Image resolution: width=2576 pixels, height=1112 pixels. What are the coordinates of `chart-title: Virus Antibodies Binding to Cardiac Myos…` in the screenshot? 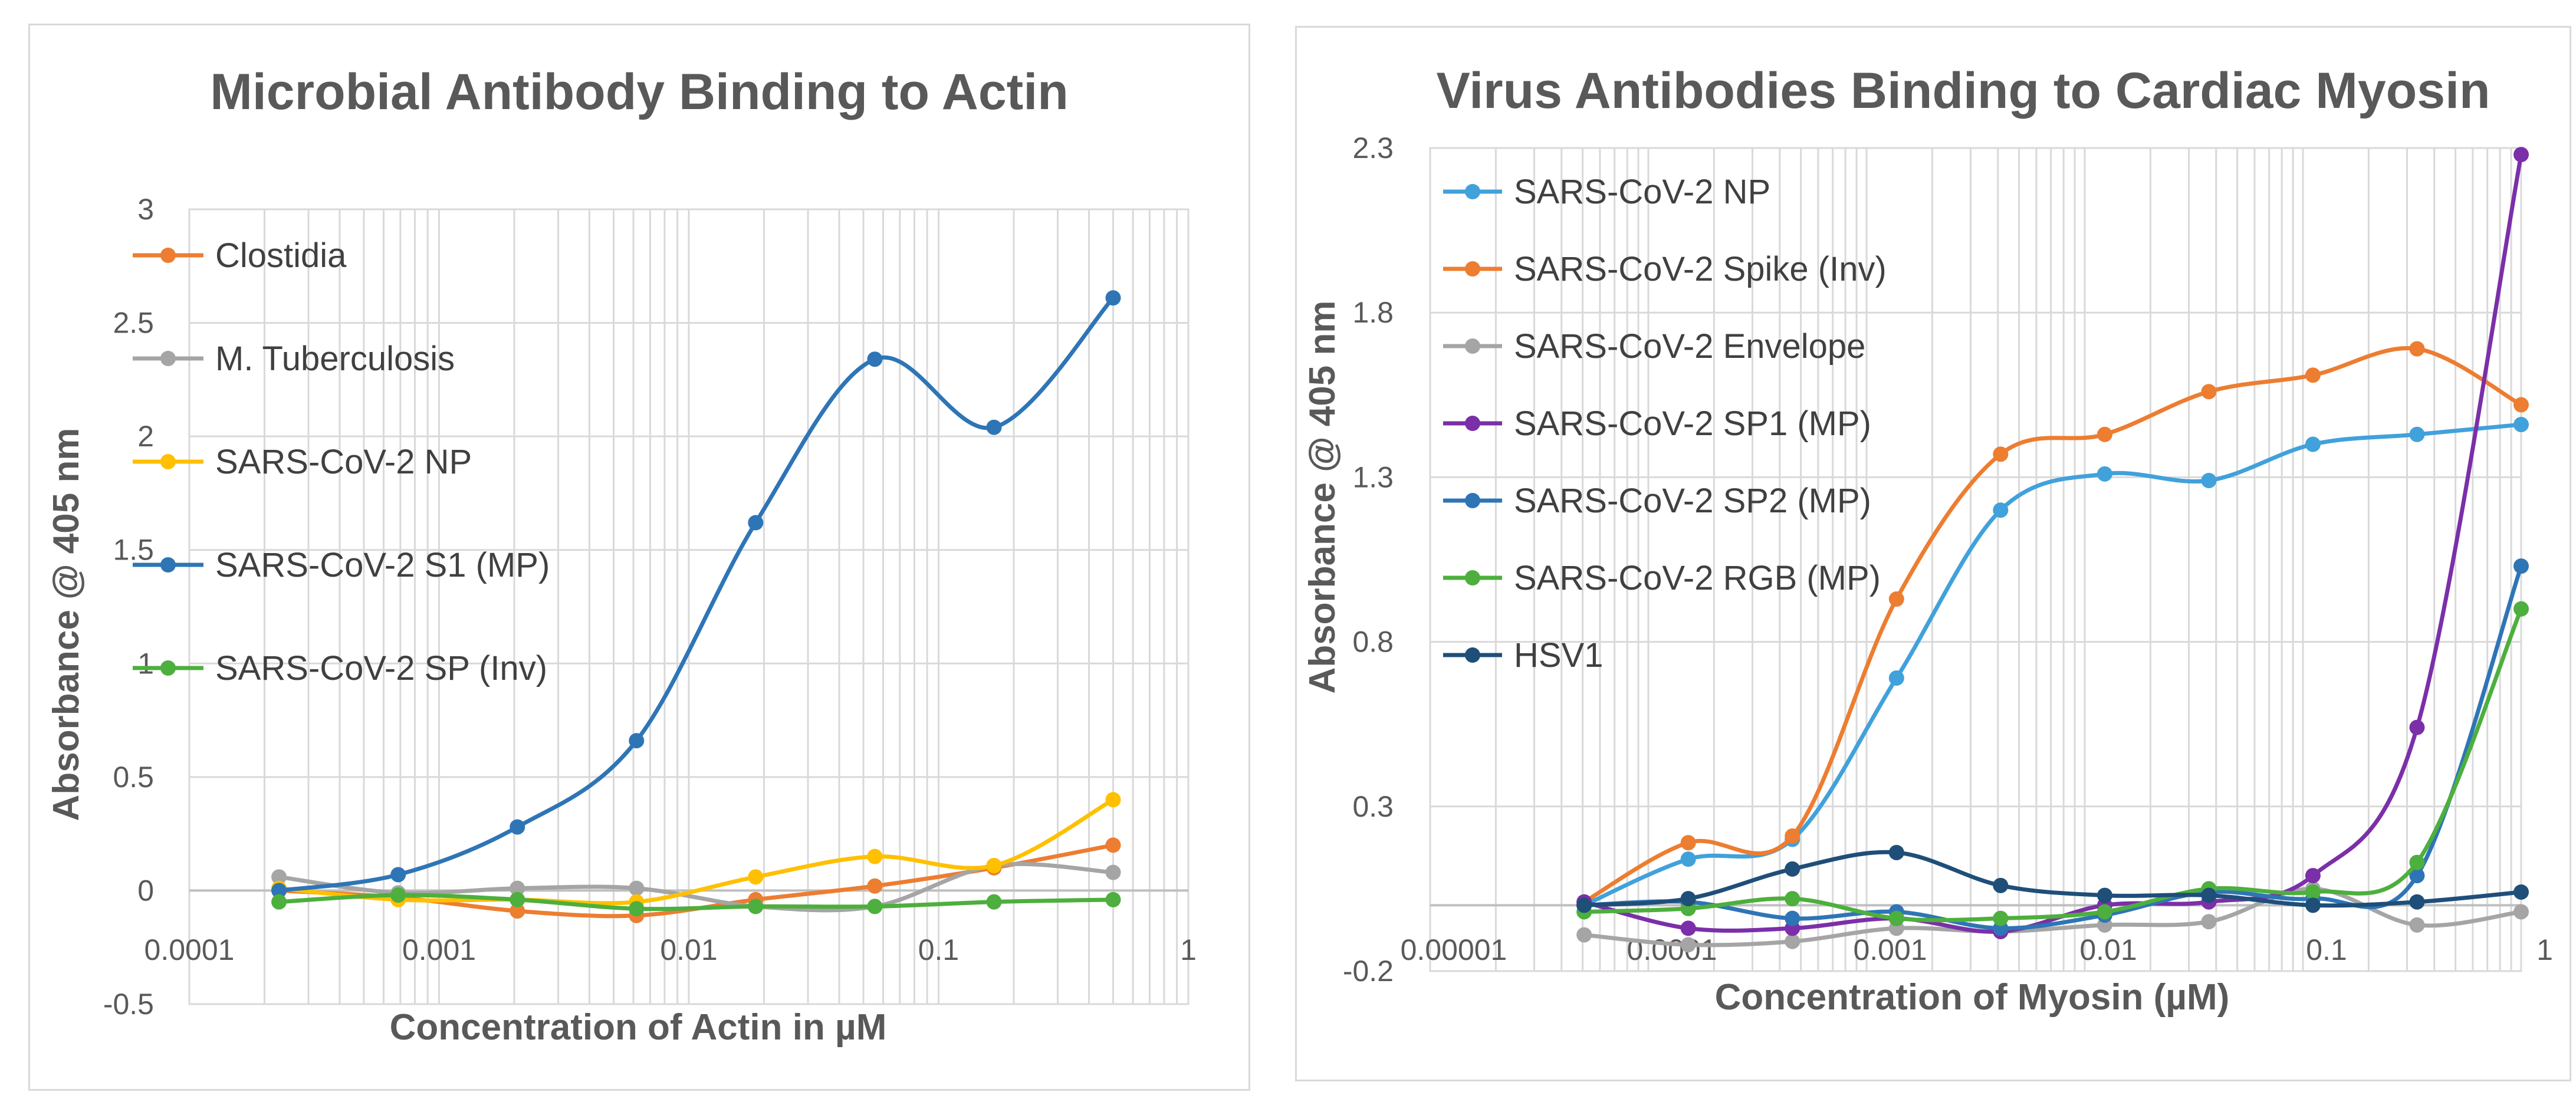 It's located at (1963, 90).